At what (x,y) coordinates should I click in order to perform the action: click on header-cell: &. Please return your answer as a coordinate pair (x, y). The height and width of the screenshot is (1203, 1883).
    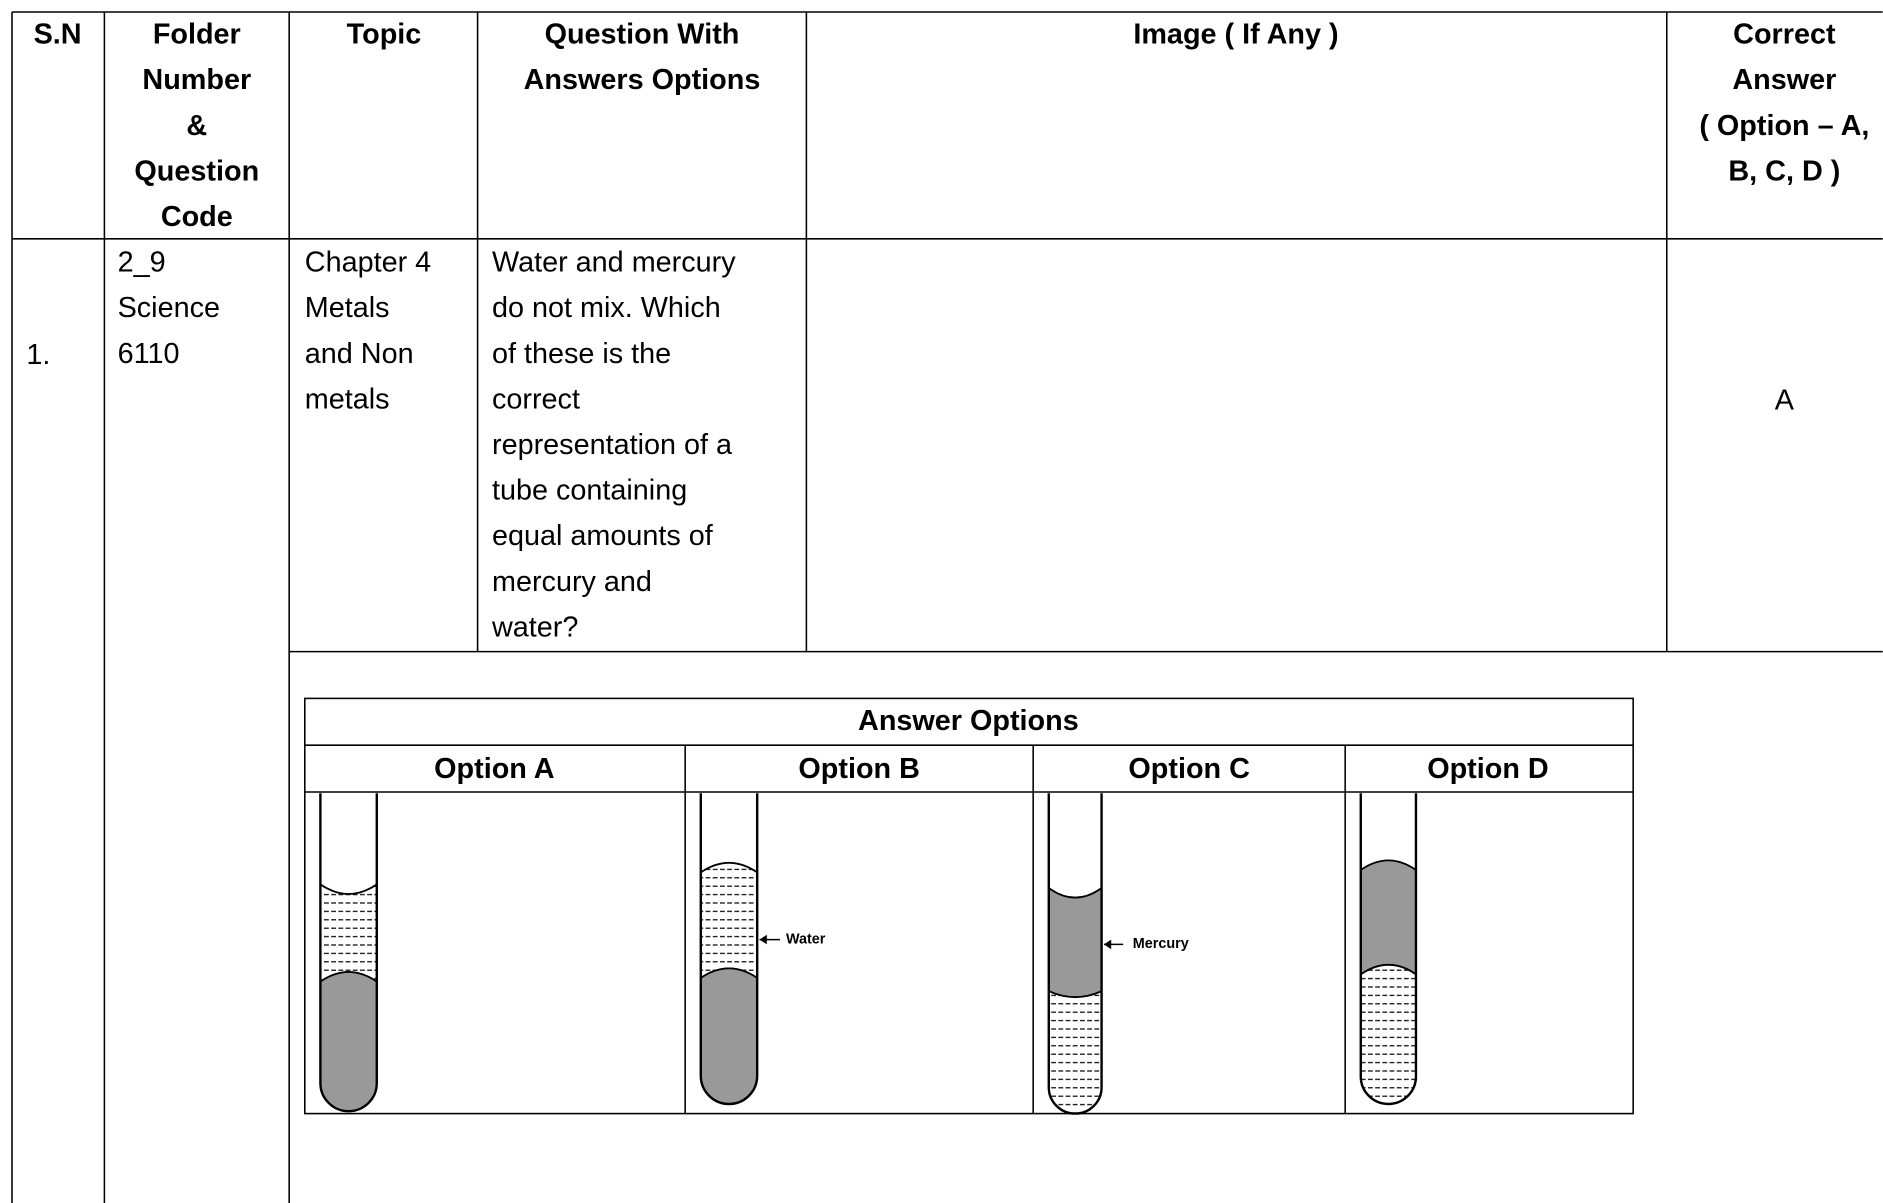
    Looking at the image, I should click on (196, 126).